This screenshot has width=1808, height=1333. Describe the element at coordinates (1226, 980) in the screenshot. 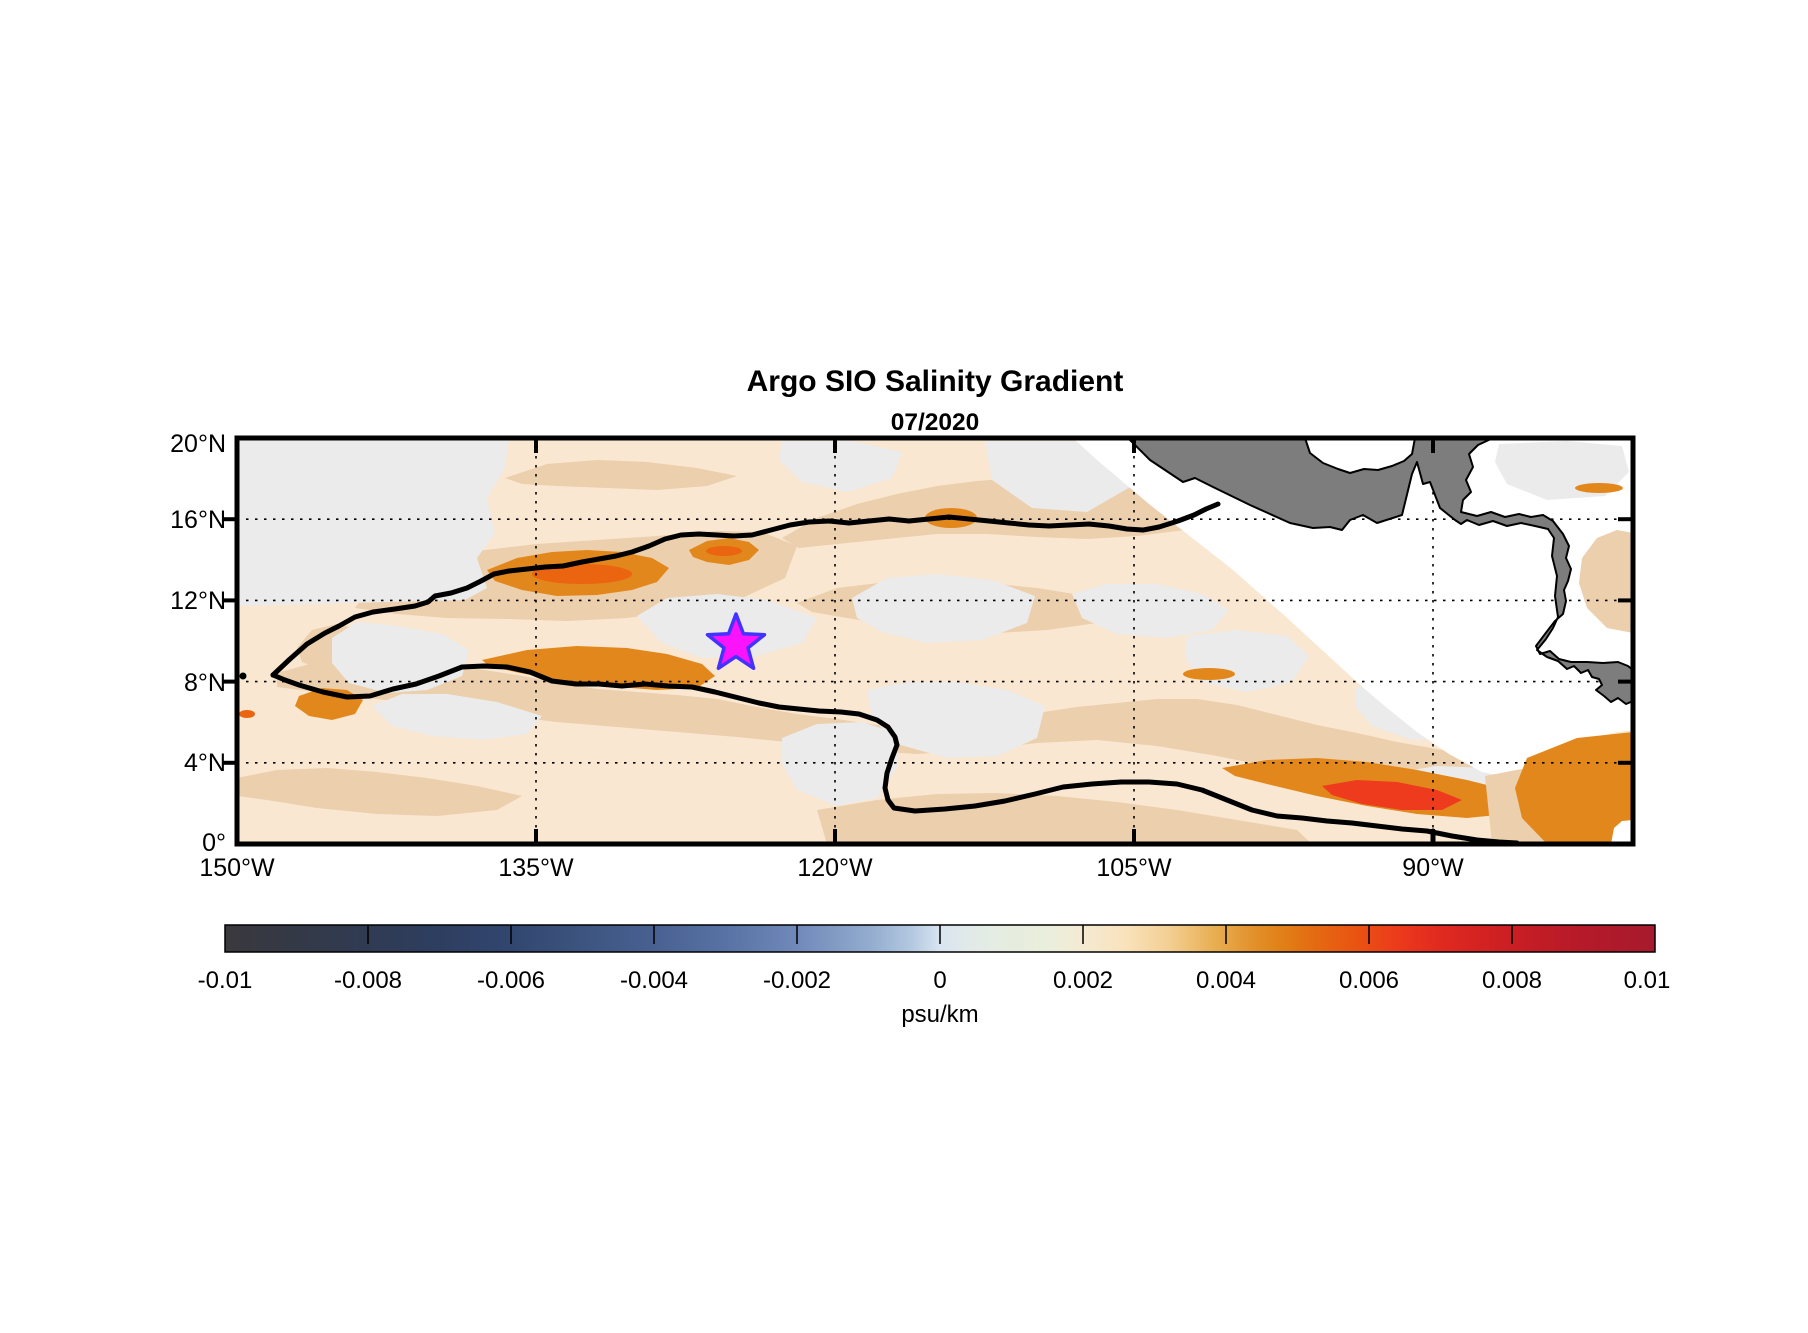

I see `colorbar-tick-label: 0.004` at that location.